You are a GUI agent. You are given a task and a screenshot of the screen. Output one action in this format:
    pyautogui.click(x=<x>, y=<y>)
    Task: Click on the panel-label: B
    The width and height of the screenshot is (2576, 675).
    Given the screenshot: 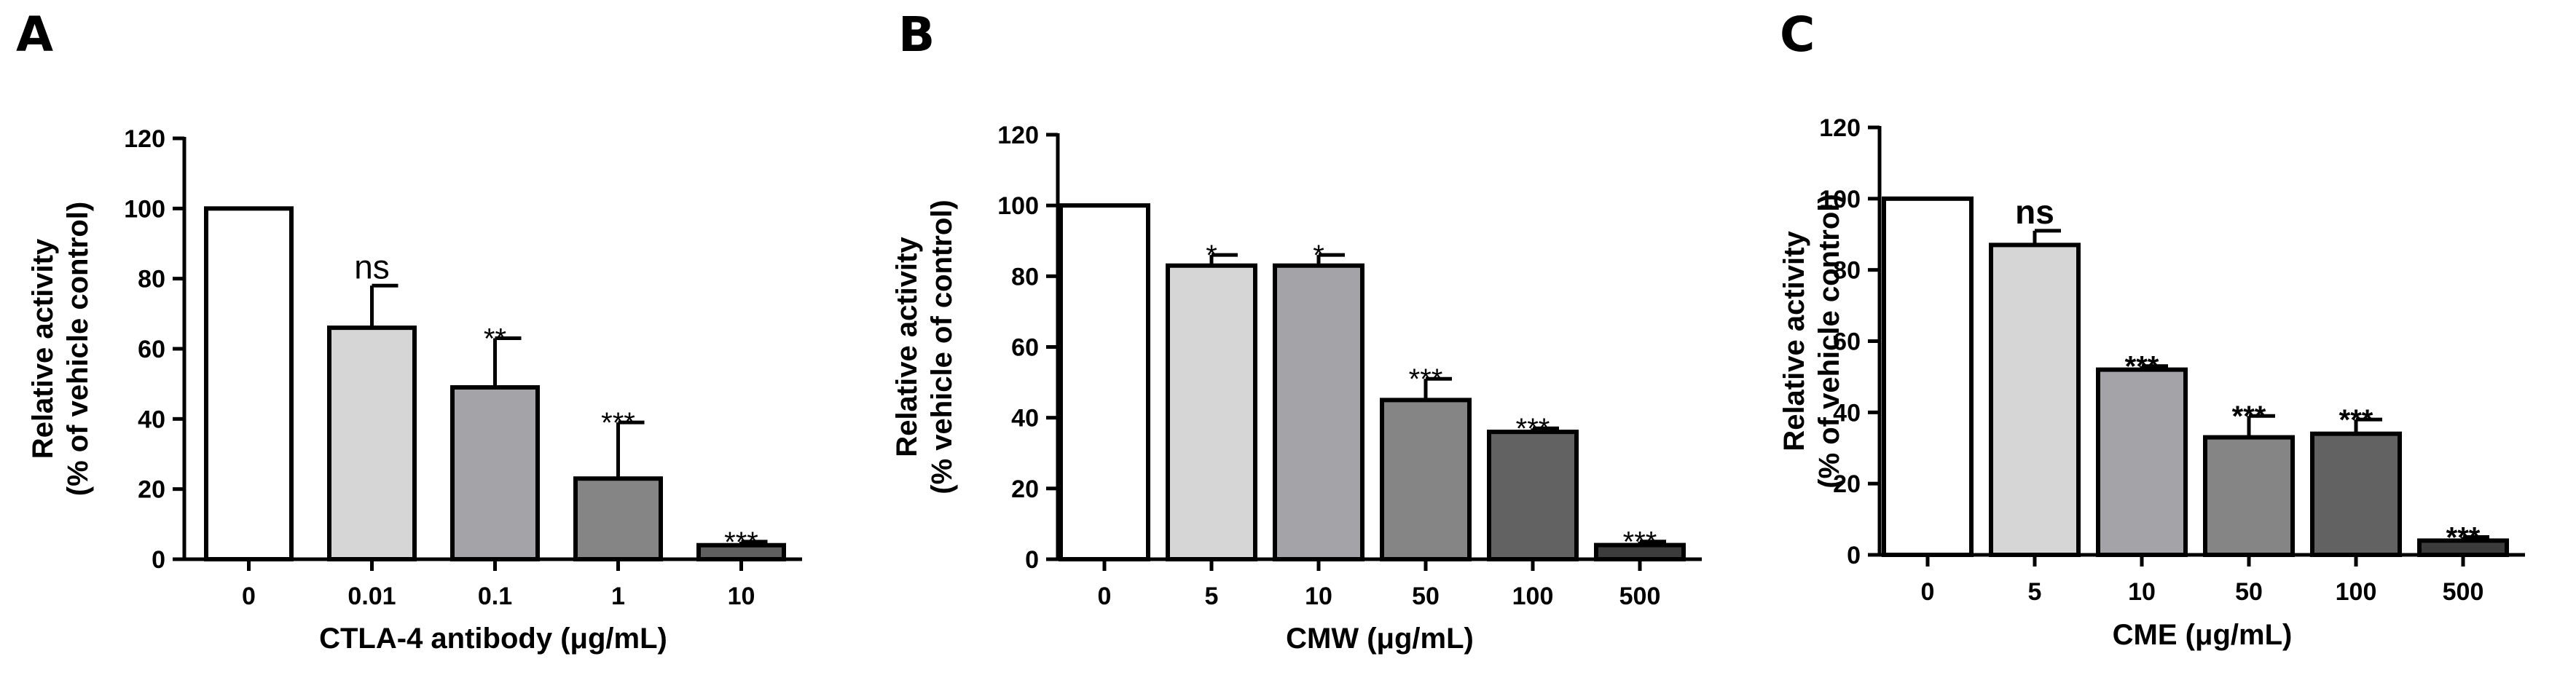 What is the action you would take?
    pyautogui.click(x=916, y=35)
    